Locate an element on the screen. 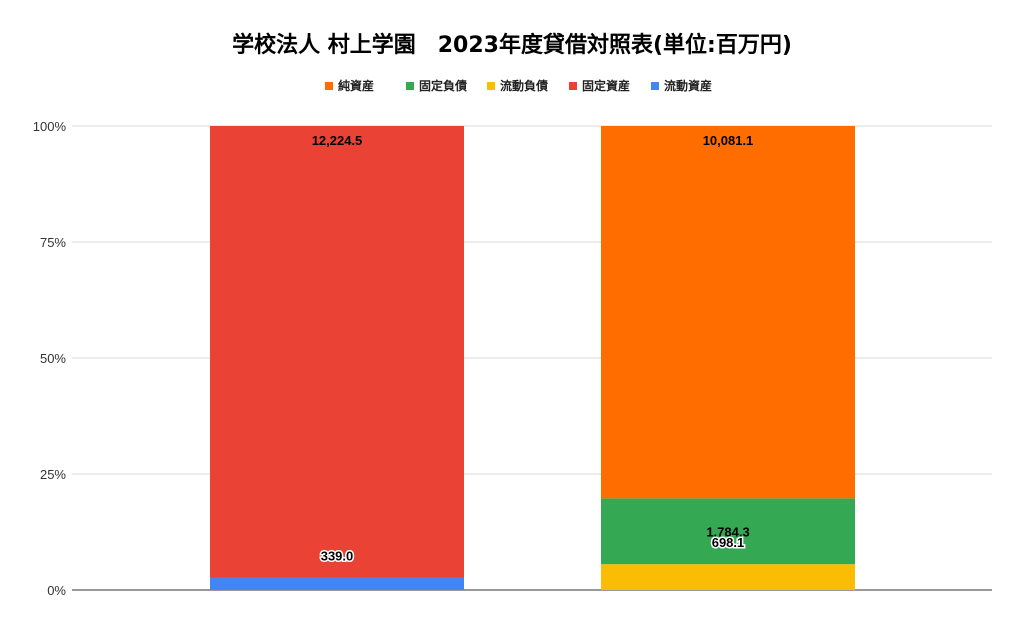 This screenshot has height=630, width=1024. data-label: 10,081.1 is located at coordinates (728, 140).